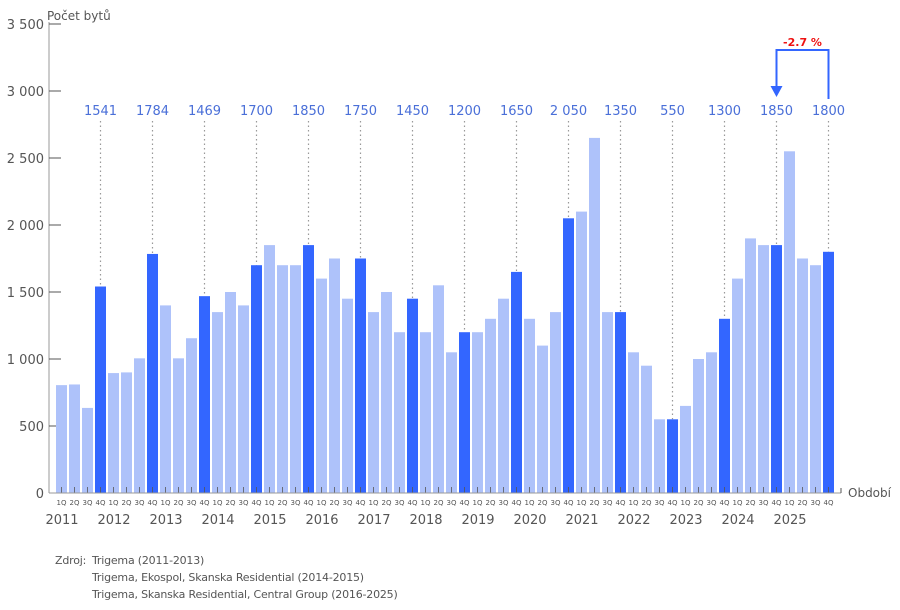 The width and height of the screenshot is (900, 610). Describe the element at coordinates (25, 293) in the screenshot. I see `y-tick-label: 1 500` at that location.